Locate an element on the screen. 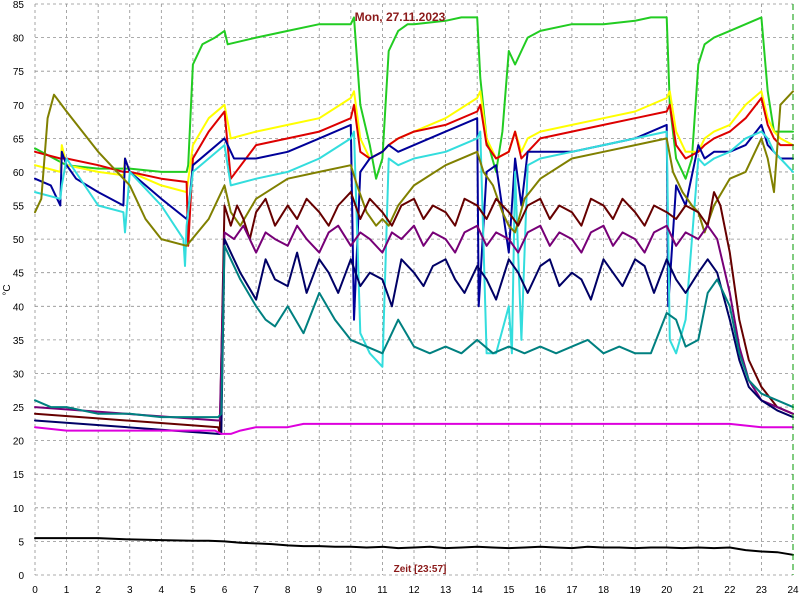 This screenshot has height=600, width=800. y-tick-label: 30 is located at coordinates (19, 374).